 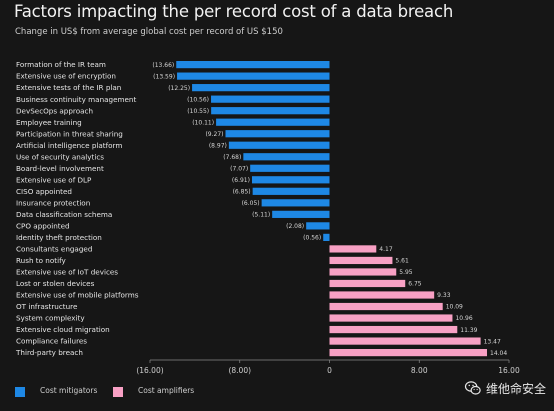 I want to click on category-label: Data classification schema, so click(x=64, y=214).